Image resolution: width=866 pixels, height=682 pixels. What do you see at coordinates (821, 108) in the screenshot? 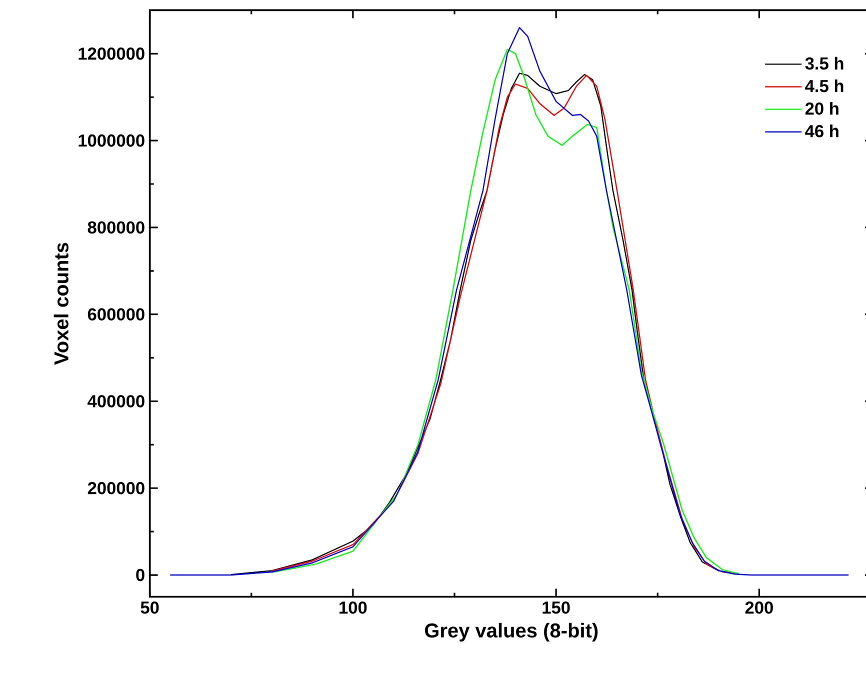
I see `legend-label: 20 h` at bounding box center [821, 108].